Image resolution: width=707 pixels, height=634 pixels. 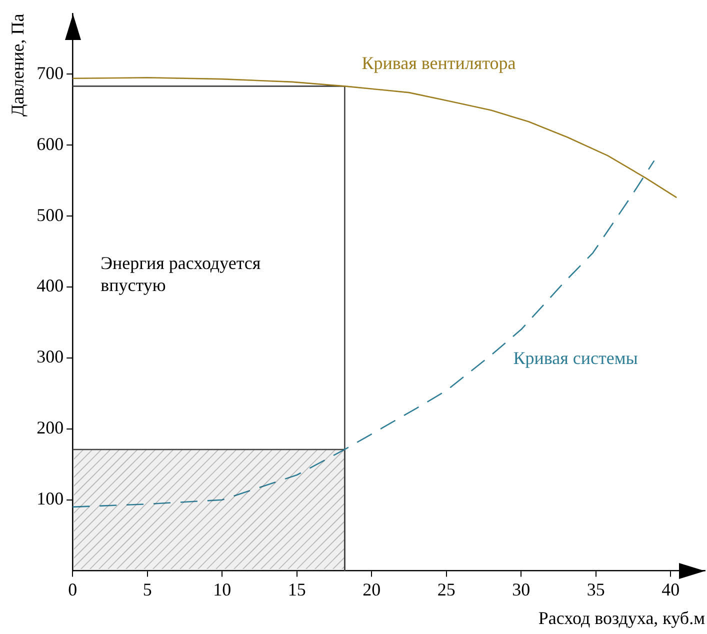 What do you see at coordinates (50, 356) in the screenshot?
I see `y-tick-label: 300` at bounding box center [50, 356].